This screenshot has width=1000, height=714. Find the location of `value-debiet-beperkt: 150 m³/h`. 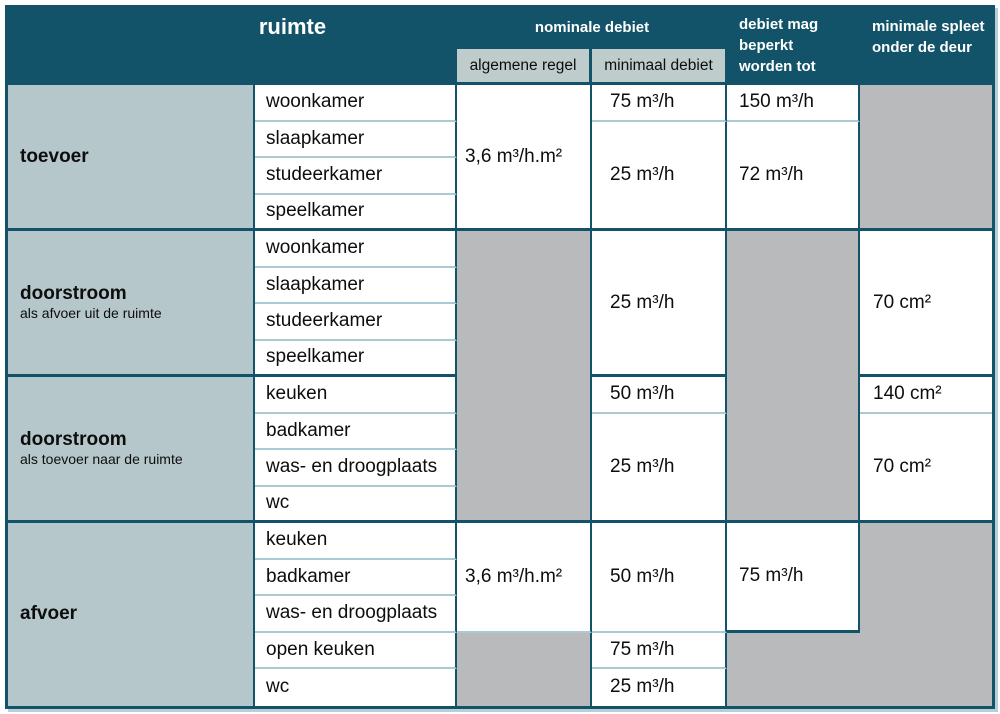

value-debiet-beperkt: 150 m³/h is located at coordinates (793, 103).